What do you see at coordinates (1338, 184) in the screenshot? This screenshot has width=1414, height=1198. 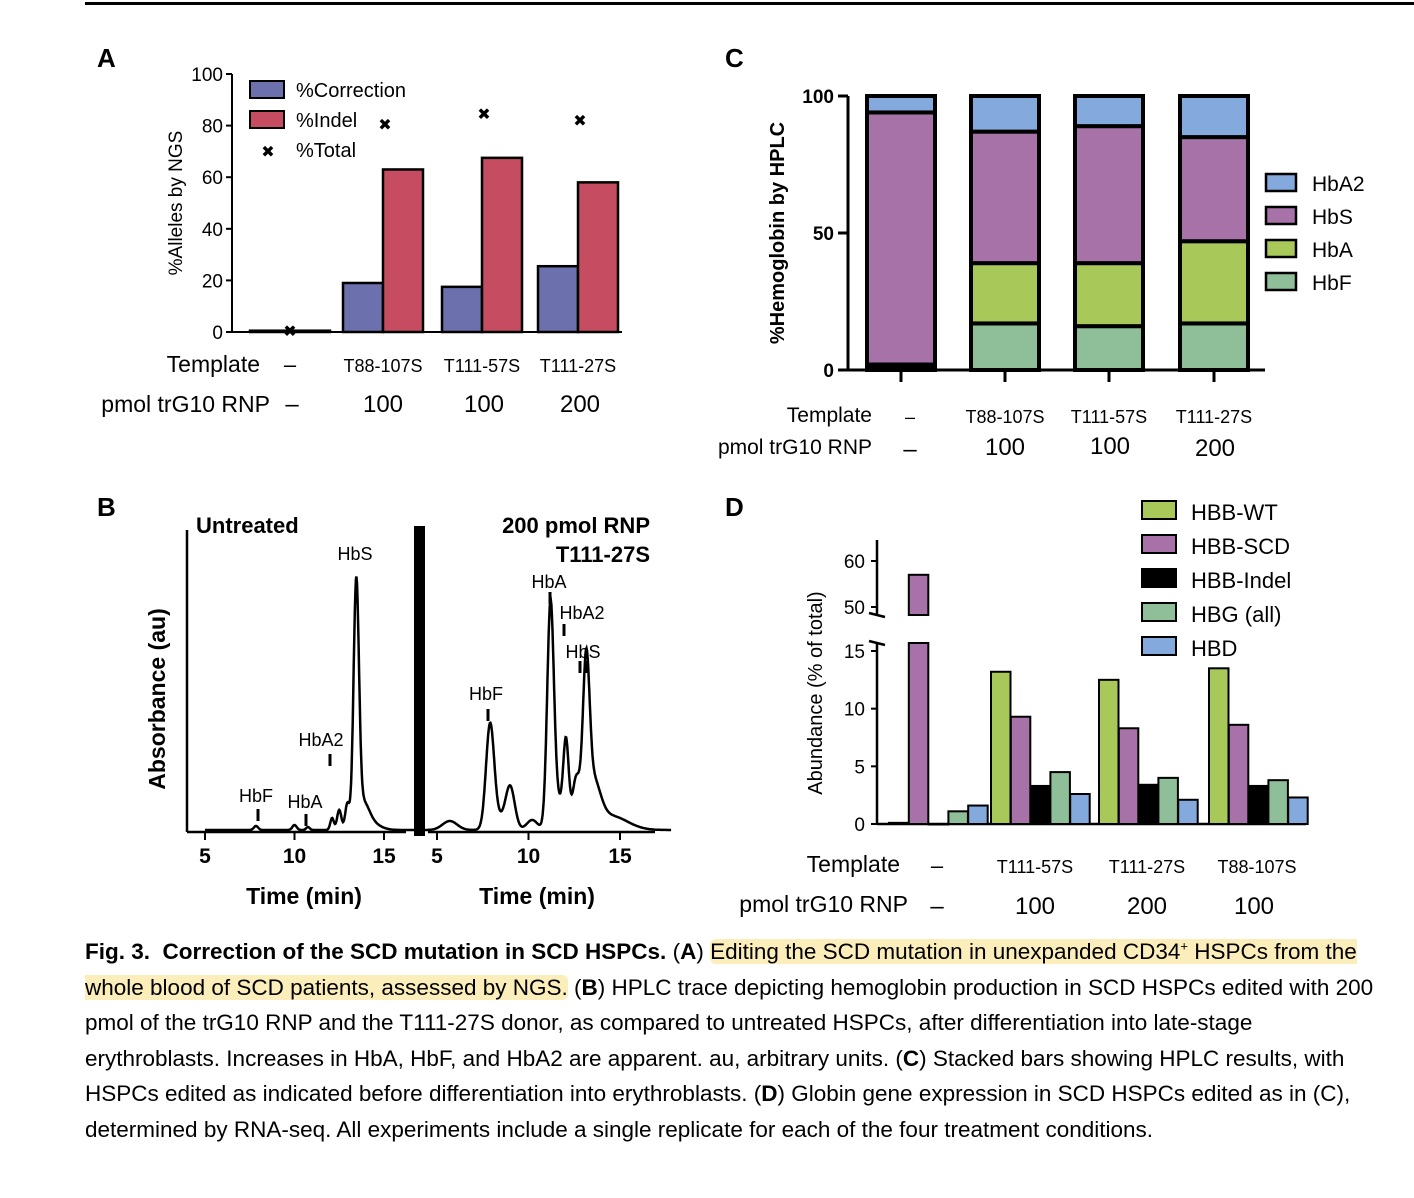 I see `panel-c-legend-label: HbA2` at bounding box center [1338, 184].